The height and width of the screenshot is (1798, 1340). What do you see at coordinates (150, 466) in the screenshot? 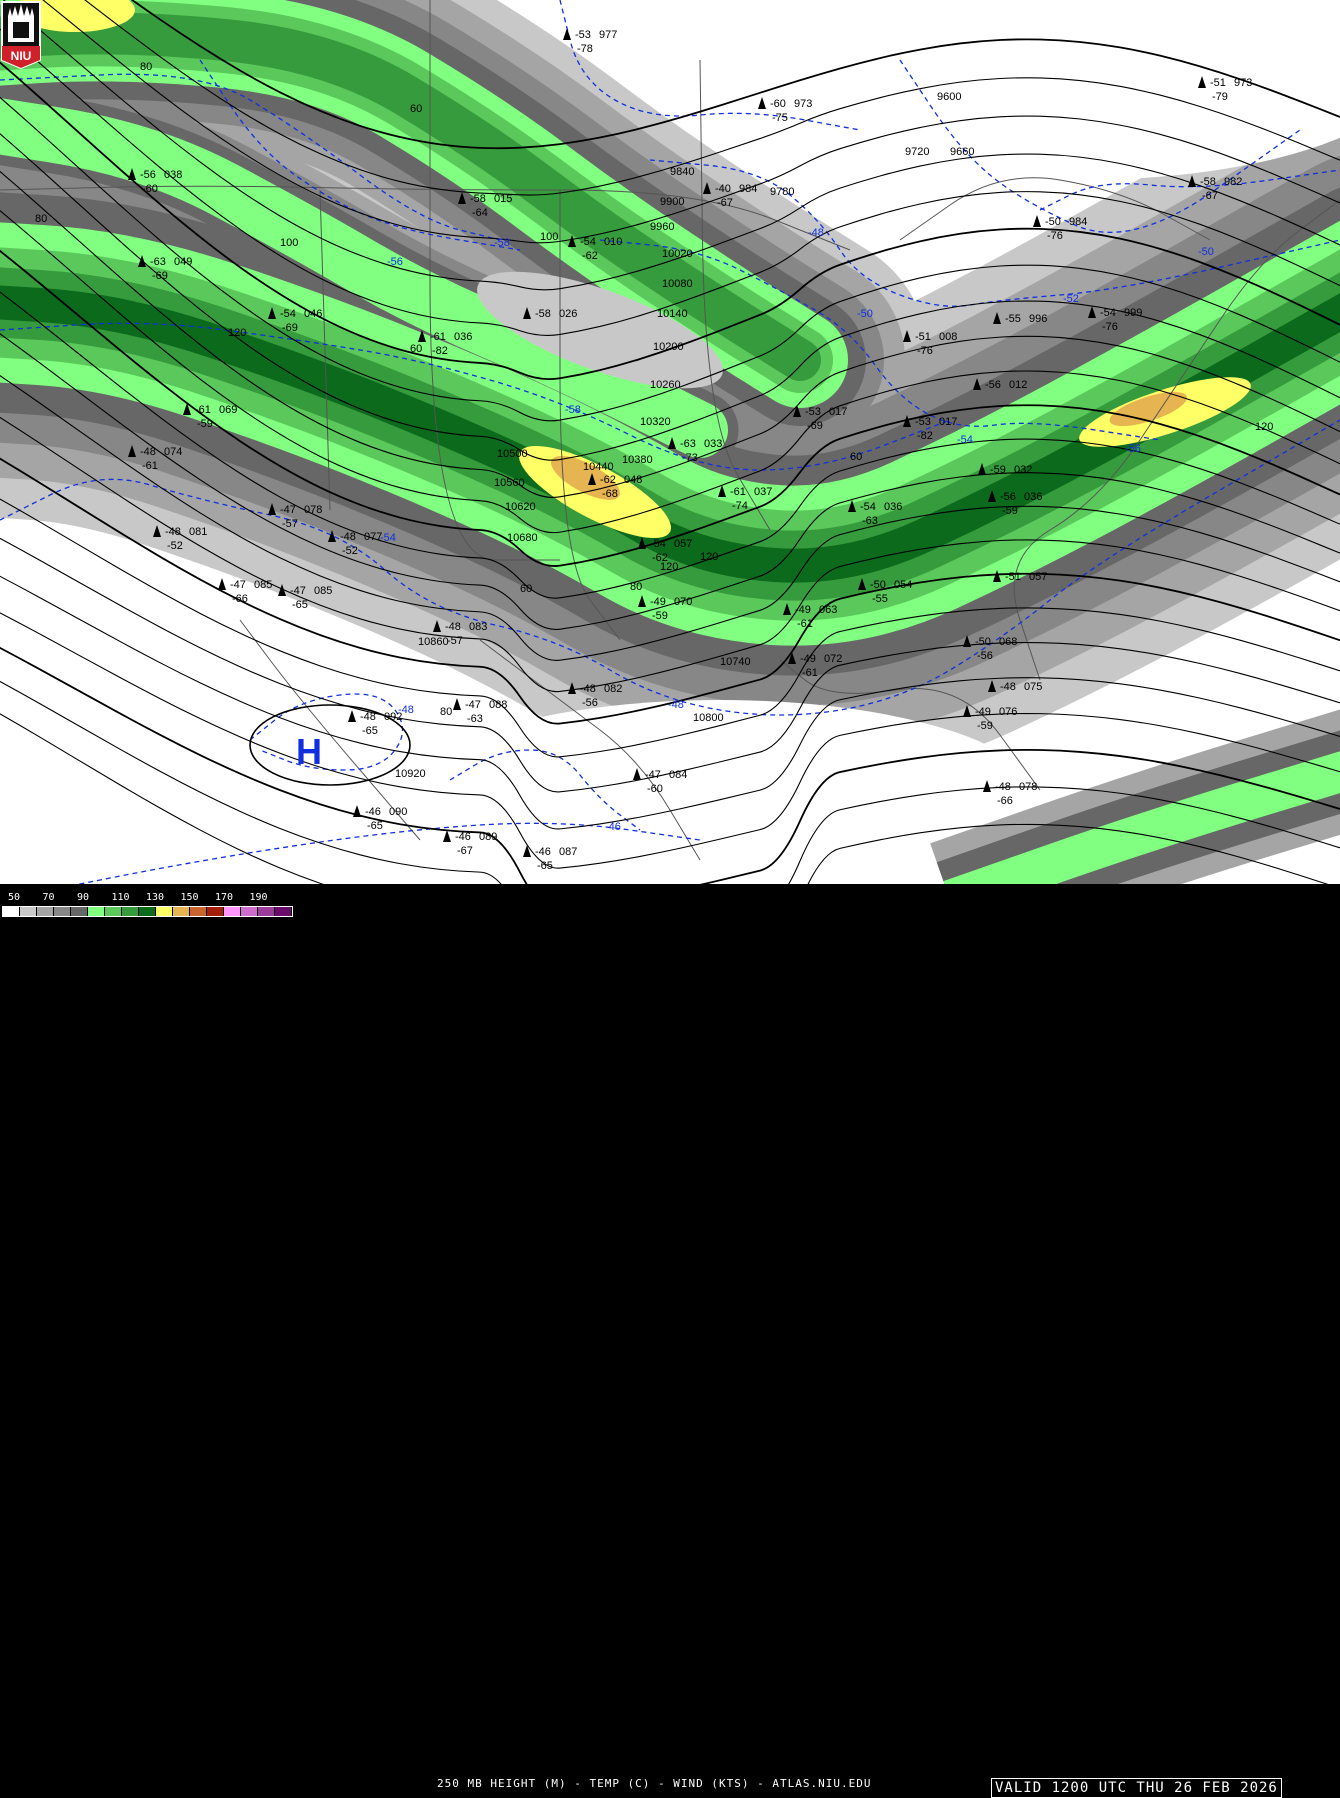
I see `station-dewpoint: -61` at bounding box center [150, 466].